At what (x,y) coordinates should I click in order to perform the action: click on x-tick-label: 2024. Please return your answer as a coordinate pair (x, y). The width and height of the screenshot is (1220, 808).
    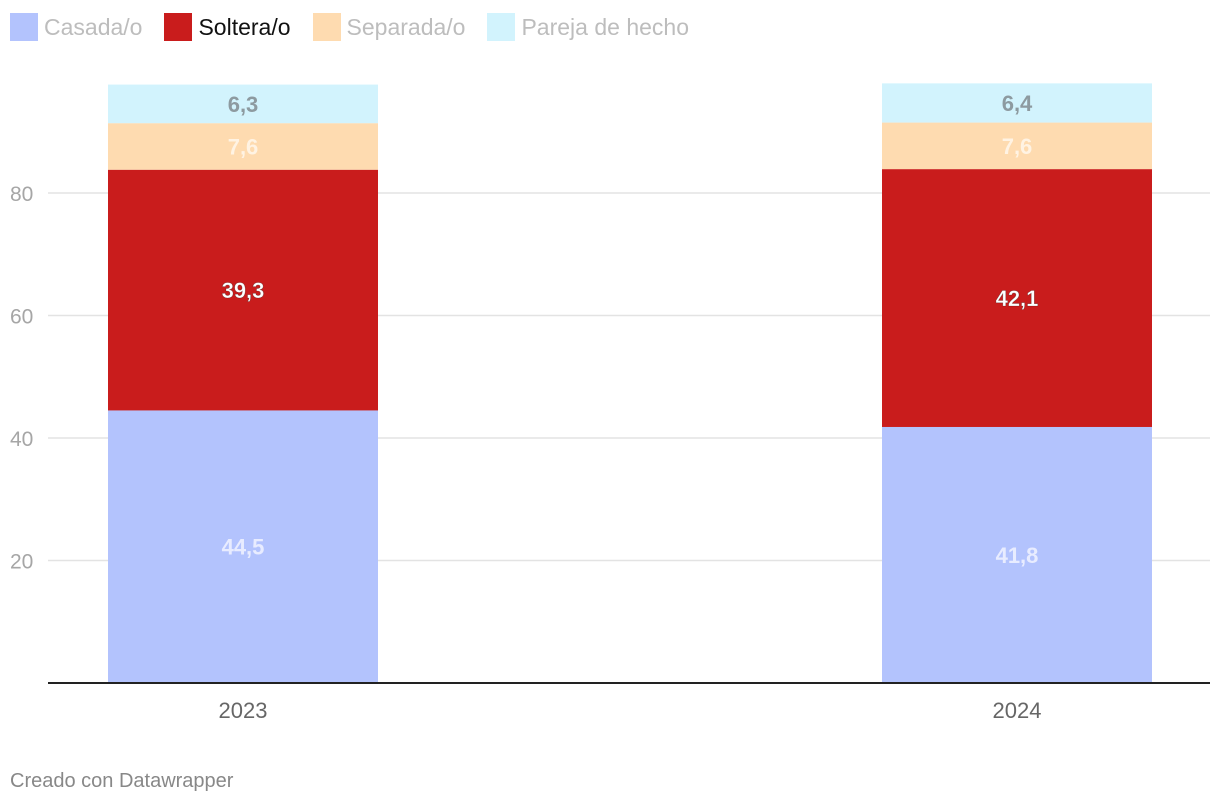
    Looking at the image, I should click on (1017, 710).